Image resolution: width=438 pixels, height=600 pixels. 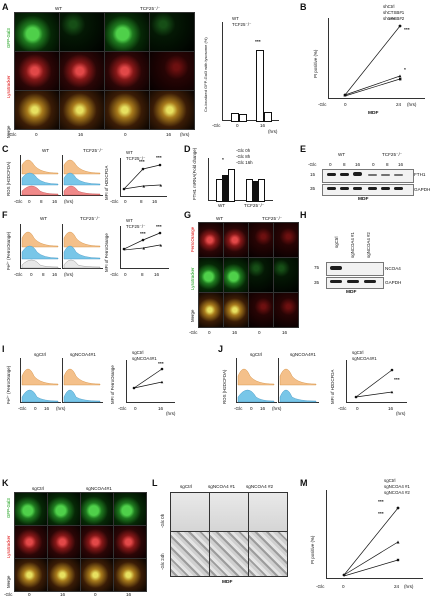 What do you see at coordinates (222, 486) in the screenshot?
I see `col-label: sgNCOA4 #1` at bounding box center [222, 486].